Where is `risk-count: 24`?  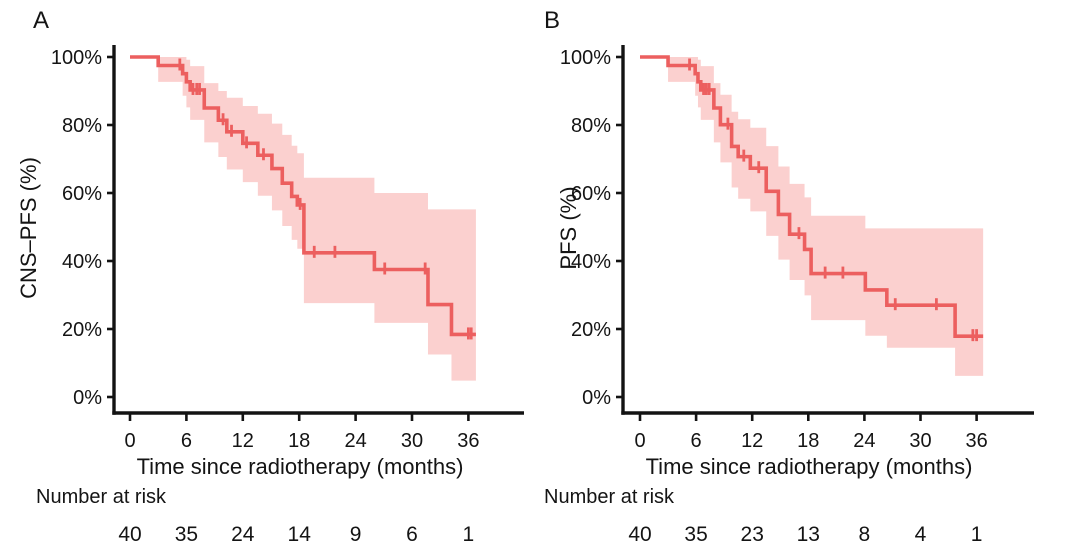
risk-count: 24 is located at coordinates (243, 534).